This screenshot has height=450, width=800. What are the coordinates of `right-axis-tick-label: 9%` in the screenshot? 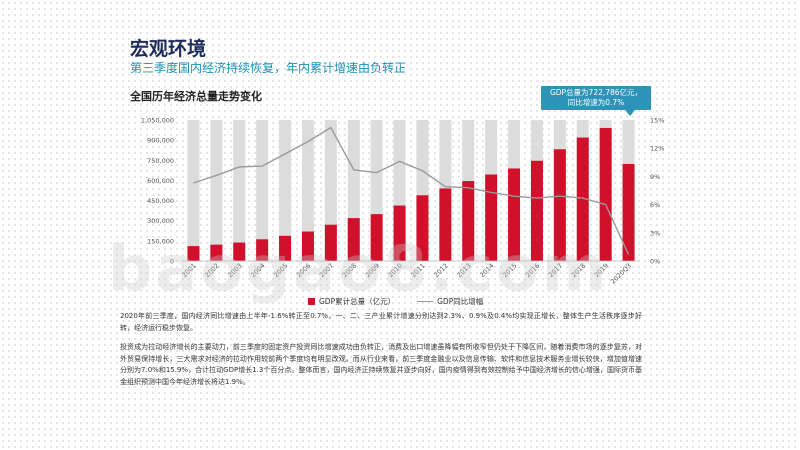 It's located at (655, 177).